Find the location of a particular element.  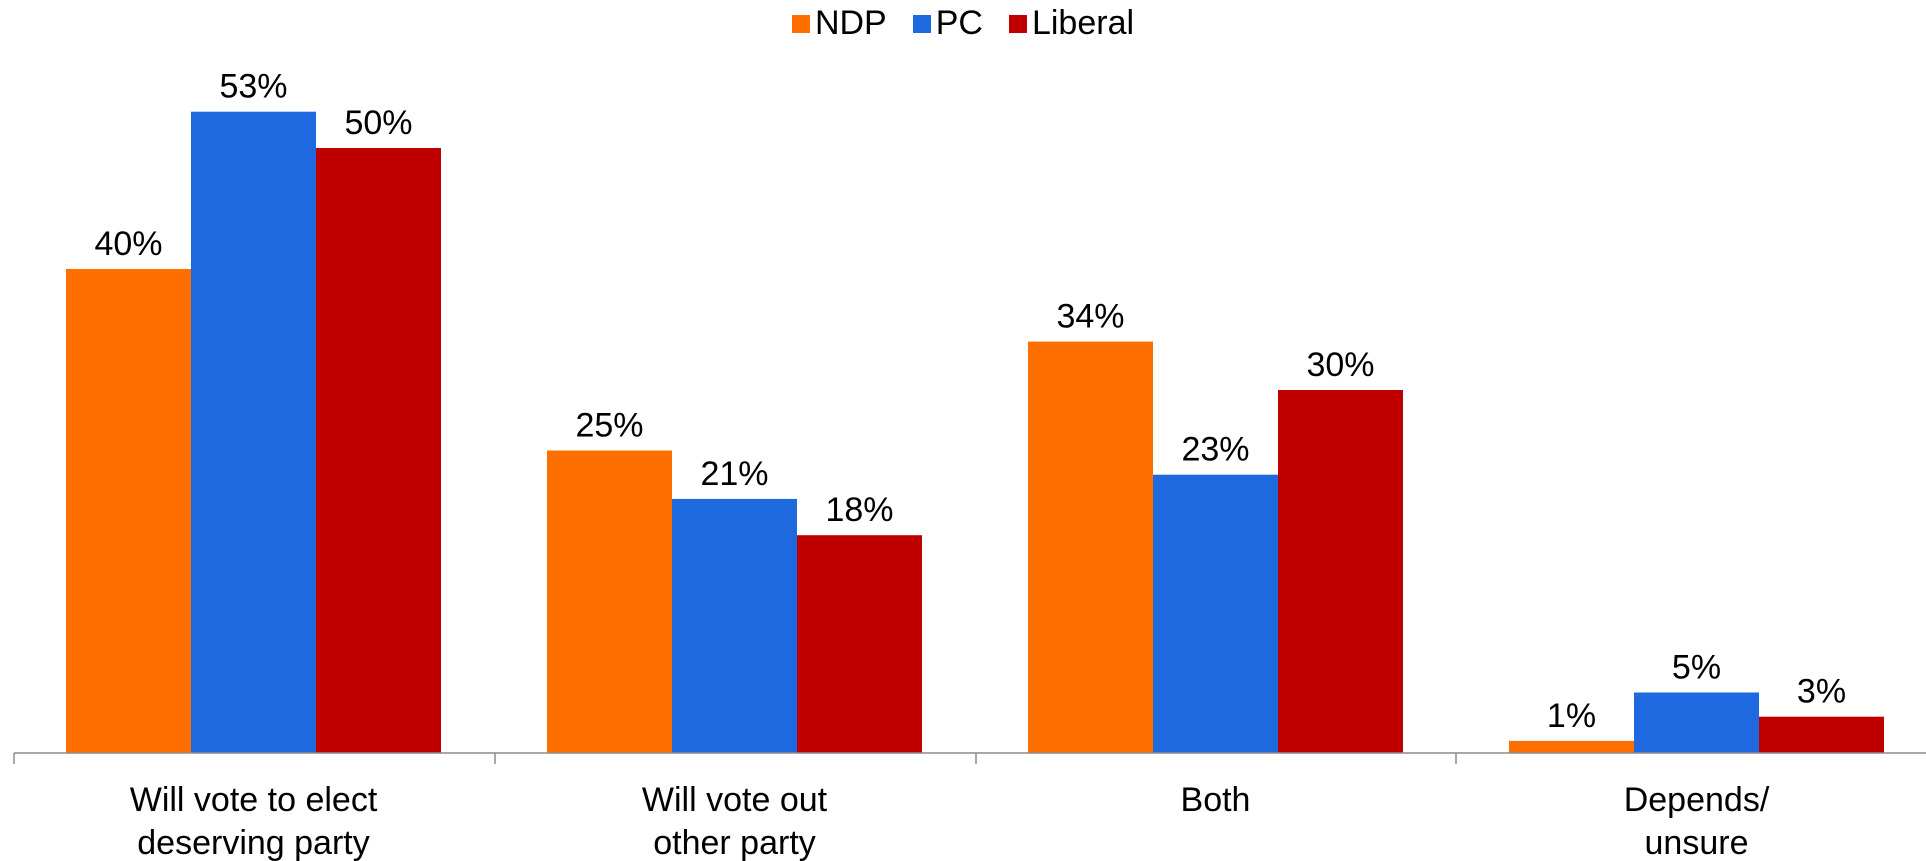

legend-swatch-ndp is located at coordinates (800, 23).